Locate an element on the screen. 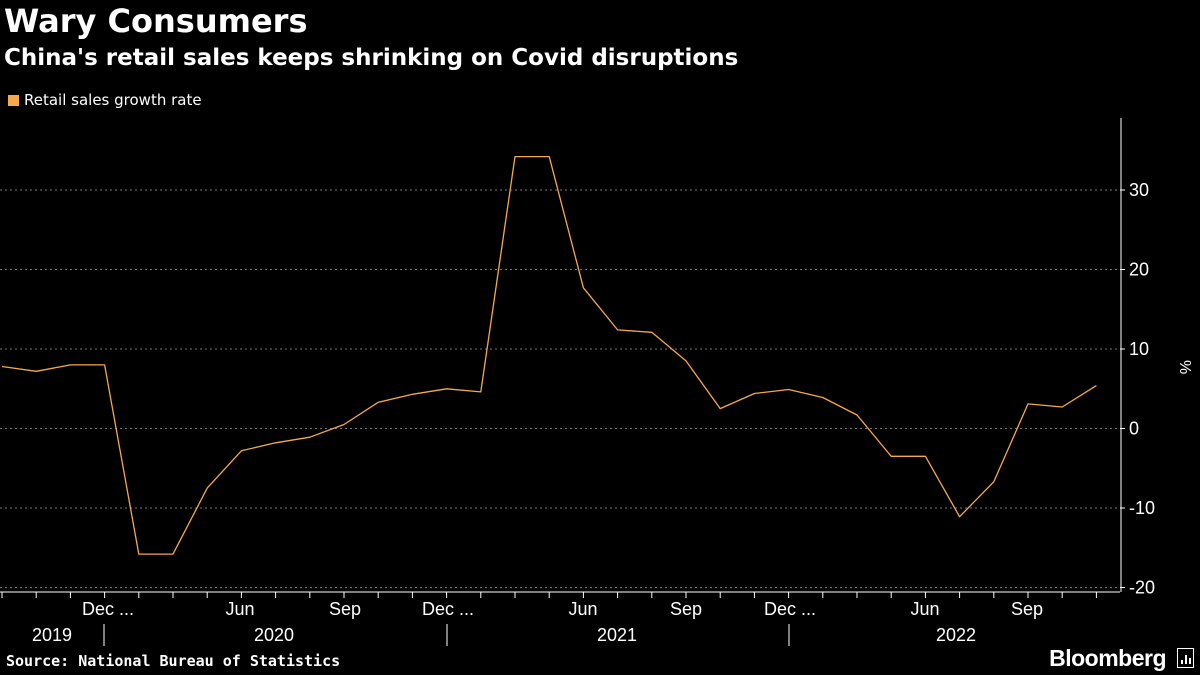 This screenshot has height=675, width=1200. bloomberg-chart-icon is located at coordinates (1185, 658).